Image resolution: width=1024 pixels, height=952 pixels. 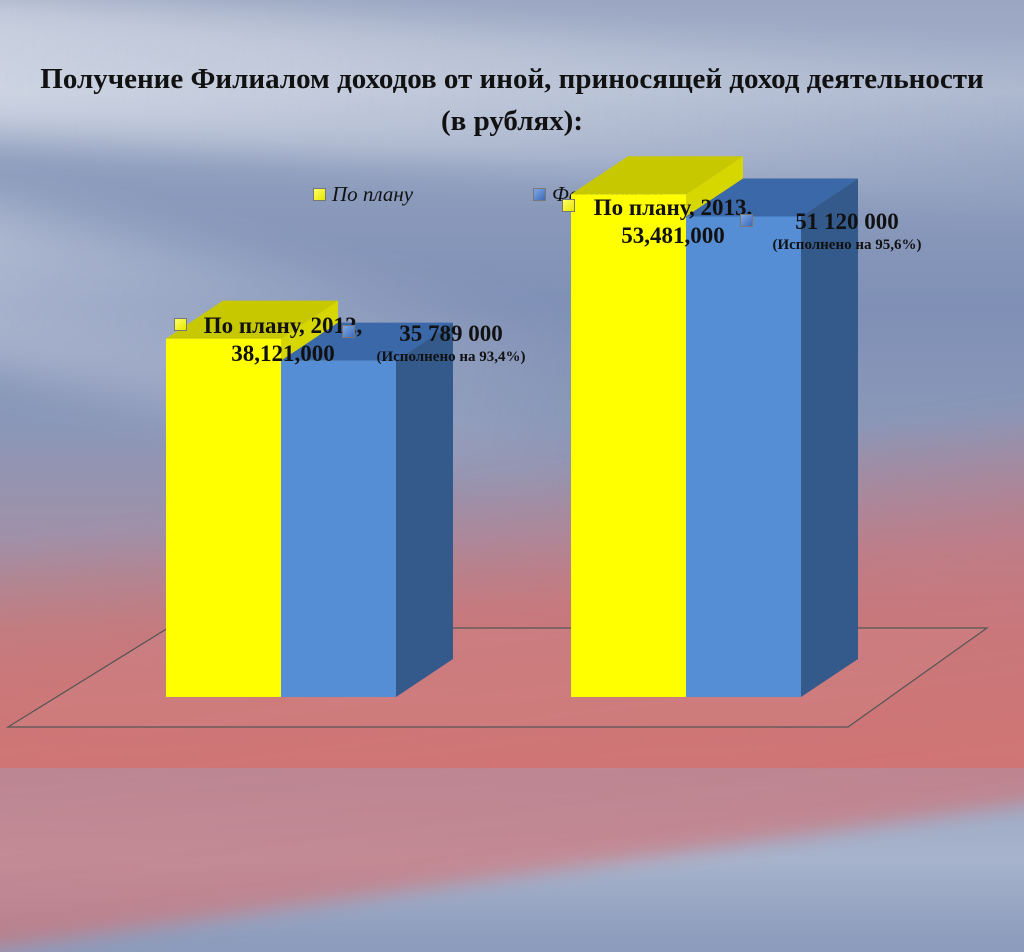 What do you see at coordinates (673, 221) in the screenshot?
I see `data-label-plan-2013: По плану, 2013, 53,481,000` at bounding box center [673, 221].